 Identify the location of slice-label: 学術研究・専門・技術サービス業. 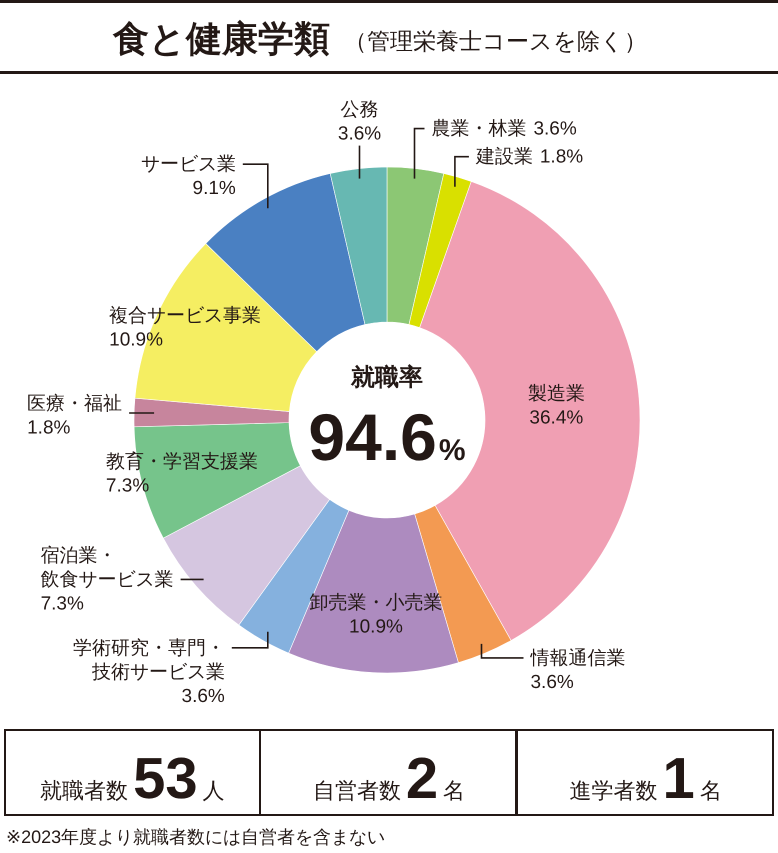
(148, 659).